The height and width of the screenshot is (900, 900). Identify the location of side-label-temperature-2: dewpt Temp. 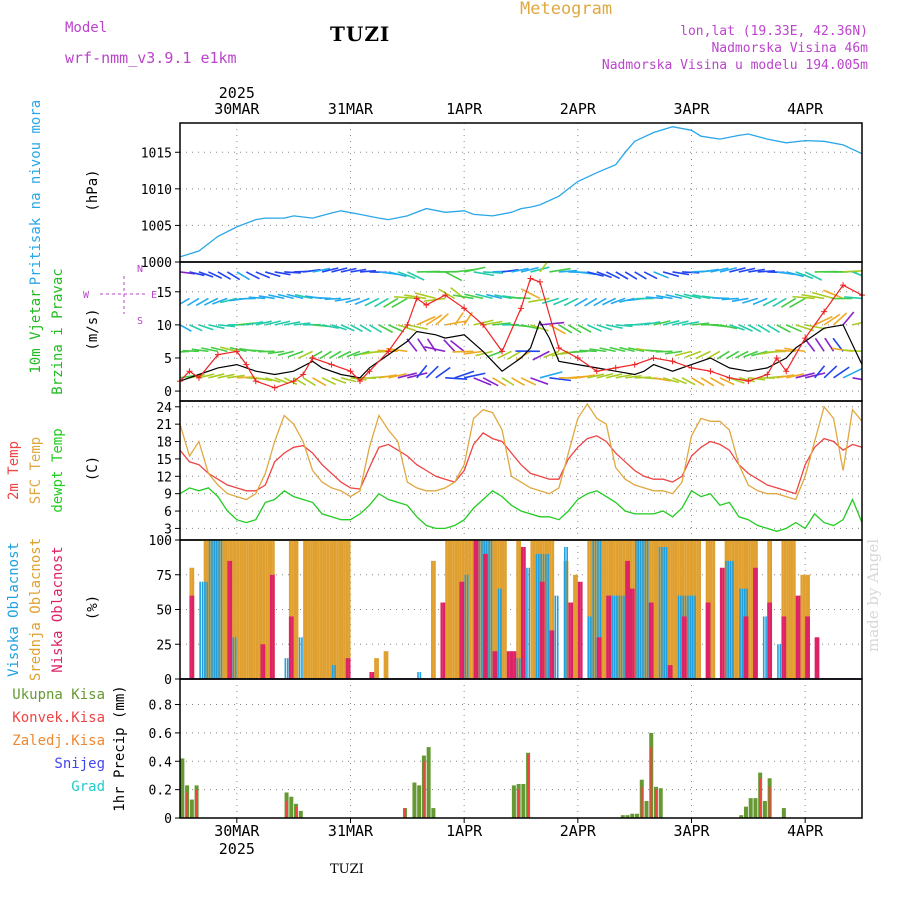
(58, 470).